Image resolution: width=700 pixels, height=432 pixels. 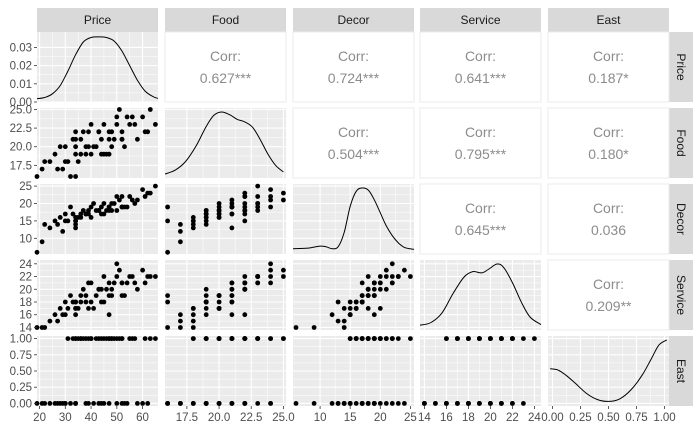 I want to click on corr-label-food-decor: Corr:, so click(x=353, y=132).